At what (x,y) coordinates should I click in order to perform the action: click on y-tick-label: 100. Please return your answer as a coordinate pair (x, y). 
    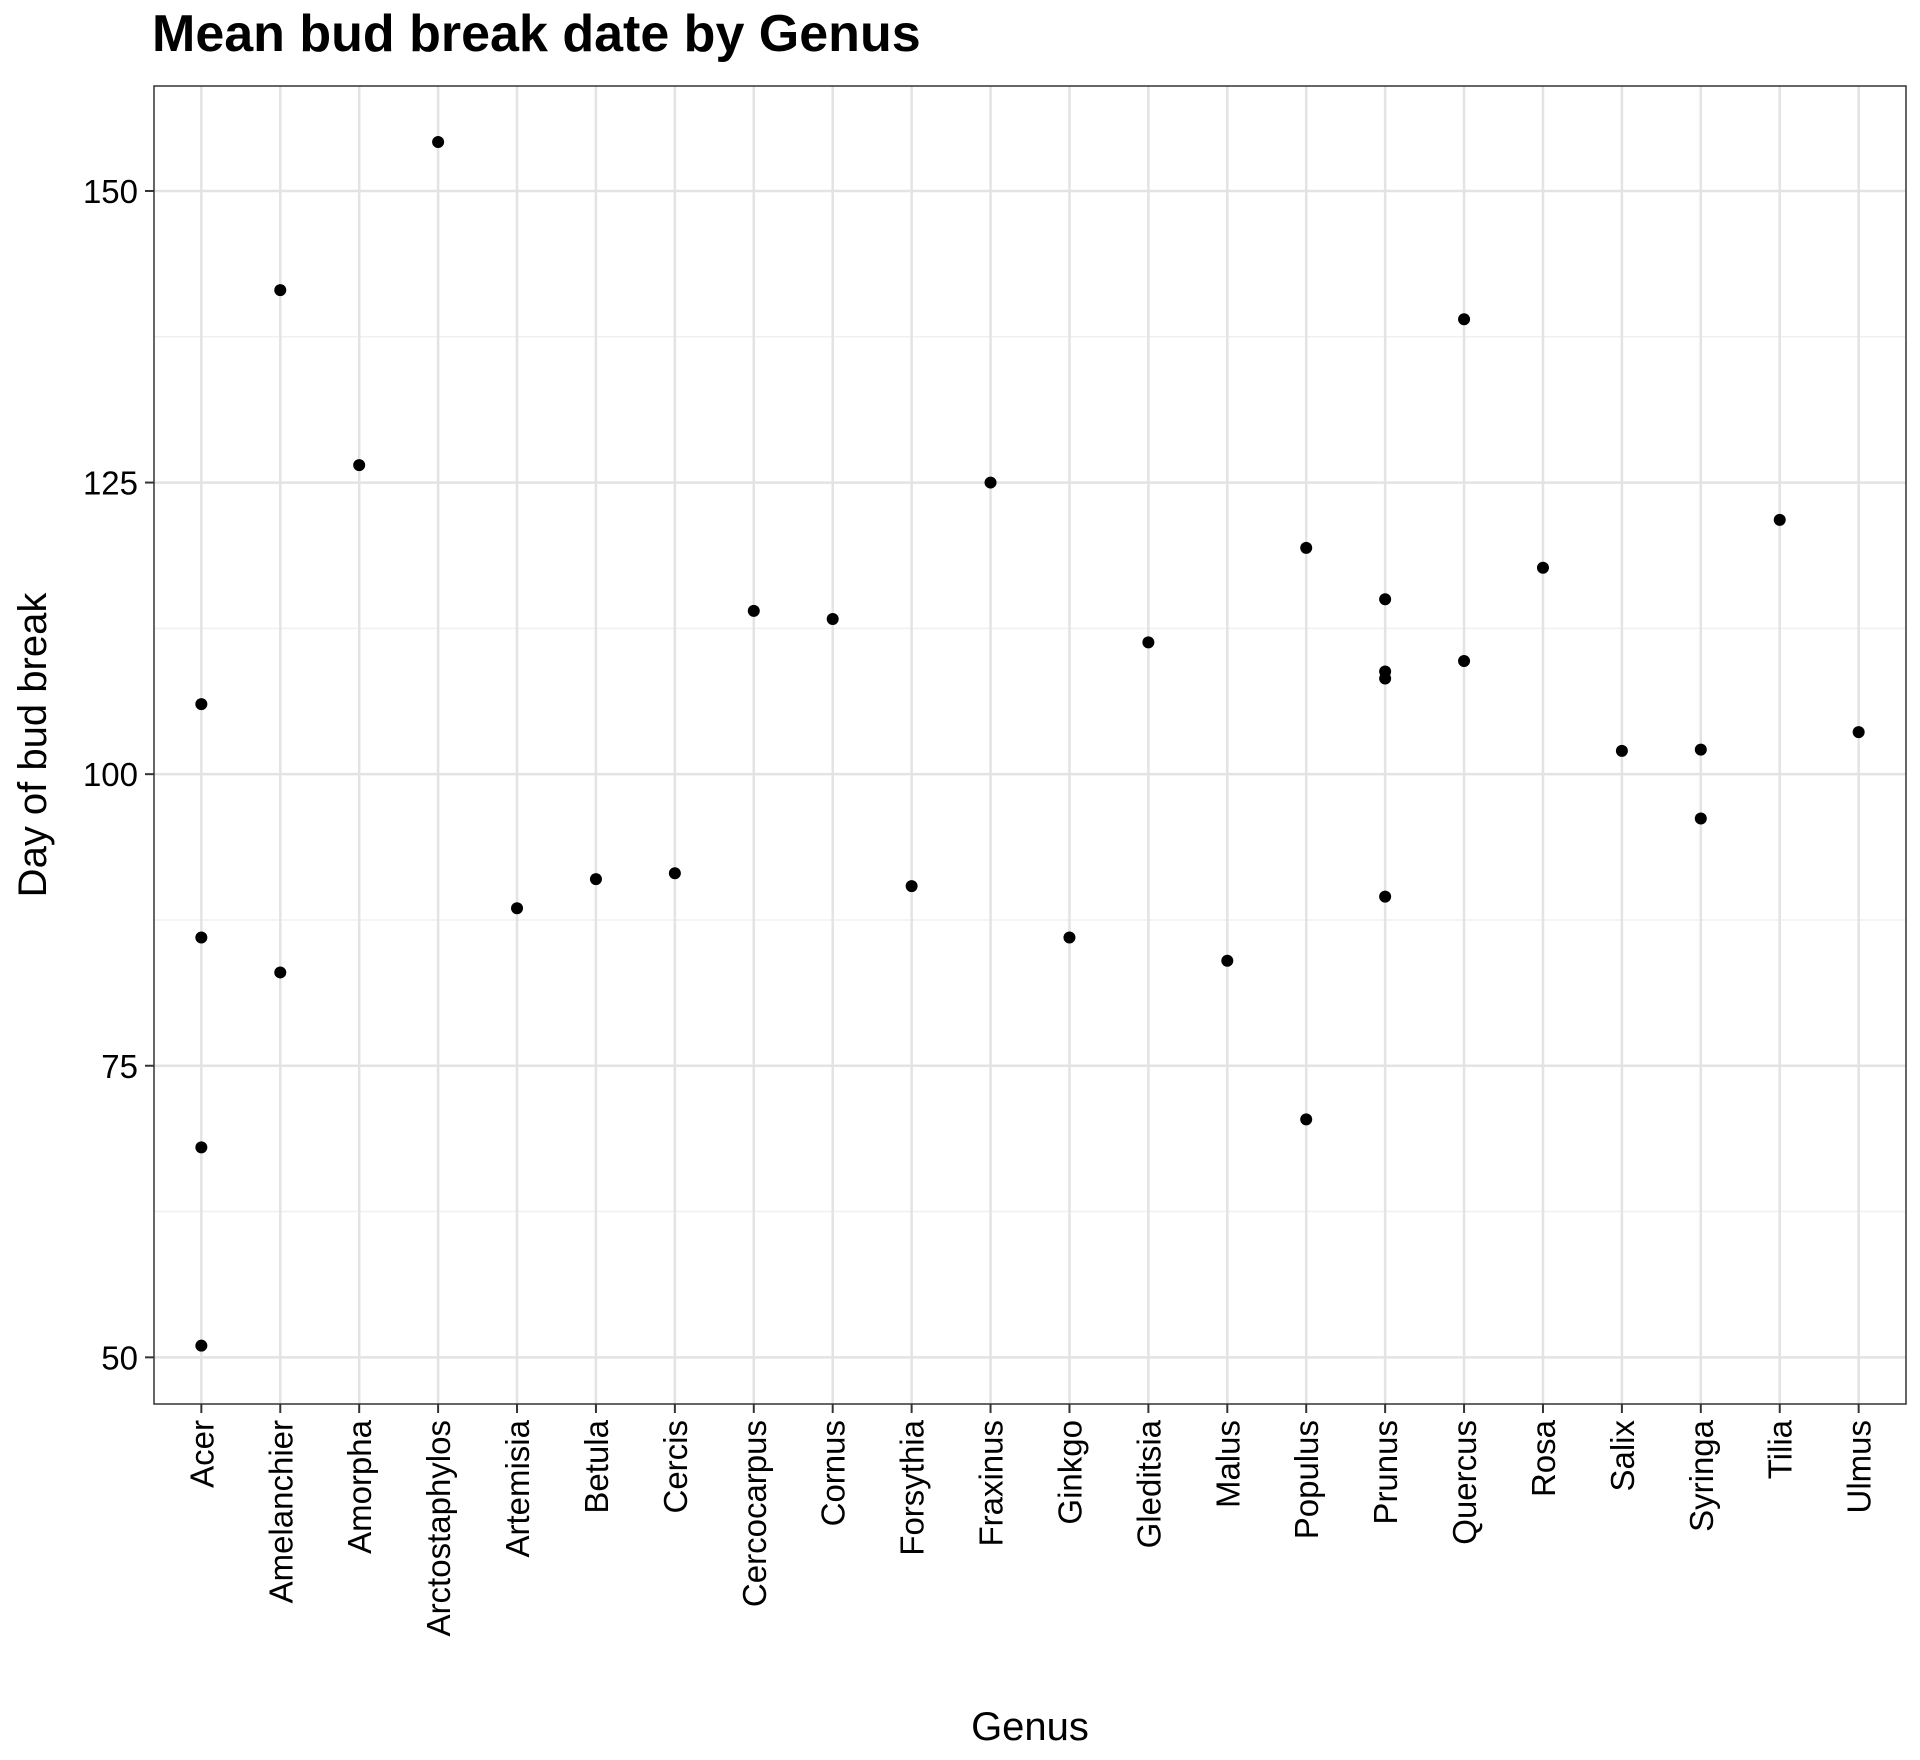
    Looking at the image, I should click on (110, 774).